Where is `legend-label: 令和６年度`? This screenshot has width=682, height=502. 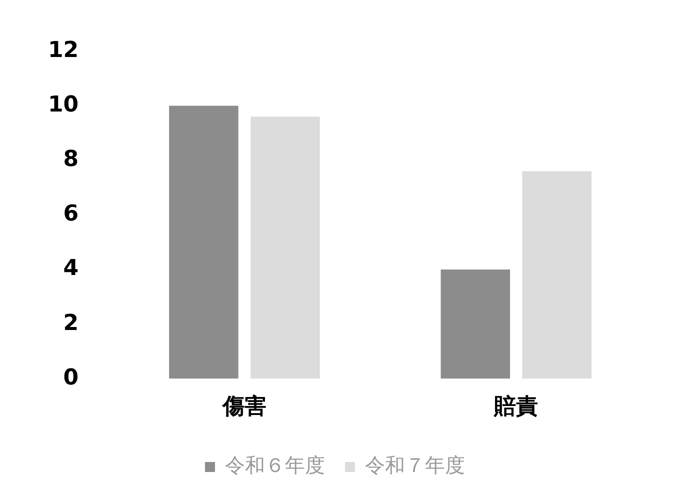
legend-label: 令和６年度 is located at coordinates (275, 465).